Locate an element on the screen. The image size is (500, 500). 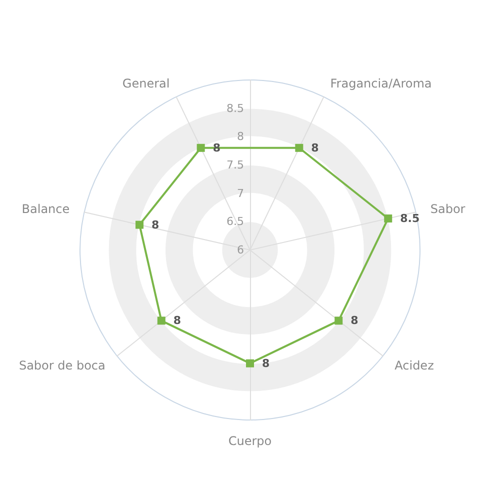
spoke-label: Fragancia/Aroma is located at coordinates (381, 83).